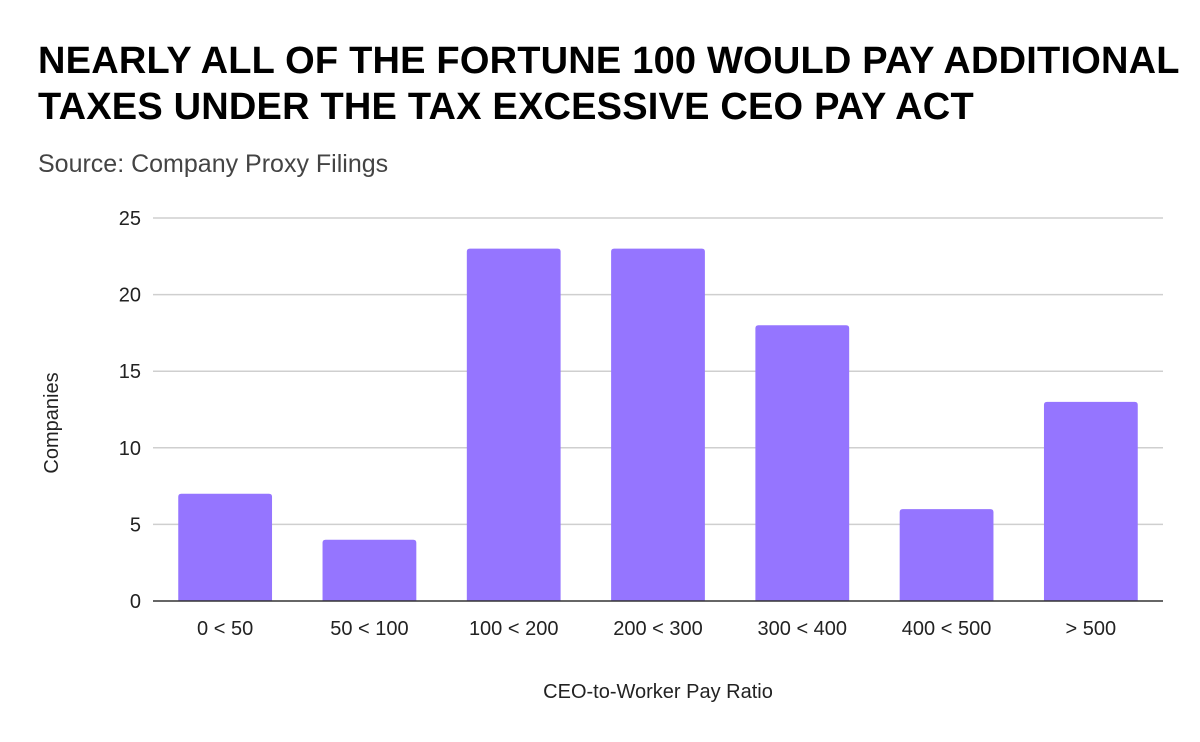 The height and width of the screenshot is (742, 1200). I want to click on x-tick-label: 100 < 200, so click(514, 629).